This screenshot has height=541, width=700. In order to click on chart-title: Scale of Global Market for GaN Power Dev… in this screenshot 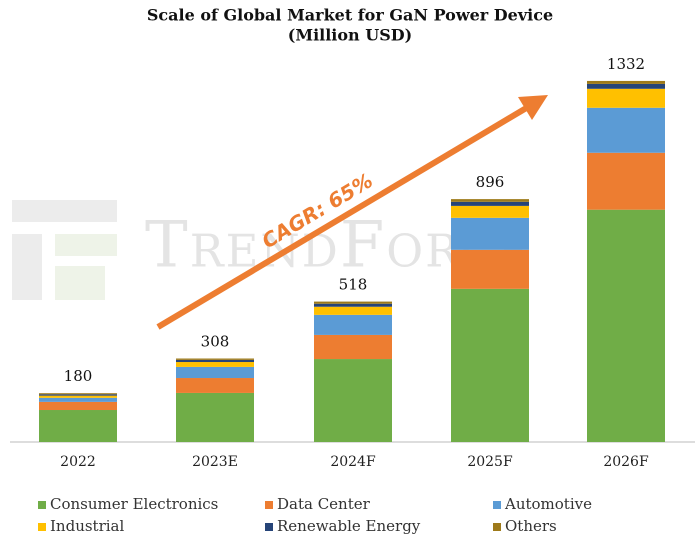, I will do `click(350, 15)`.